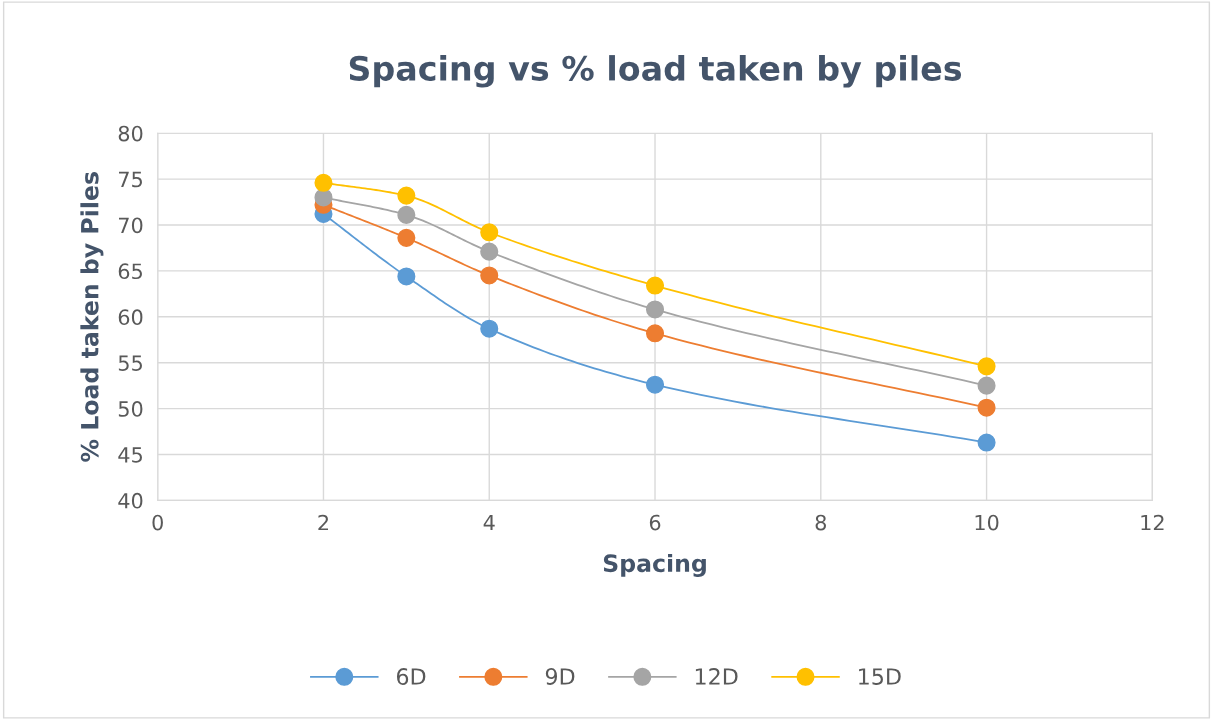 This screenshot has height=720, width=1213. I want to click on y-tick-label: 65, so click(130, 271).